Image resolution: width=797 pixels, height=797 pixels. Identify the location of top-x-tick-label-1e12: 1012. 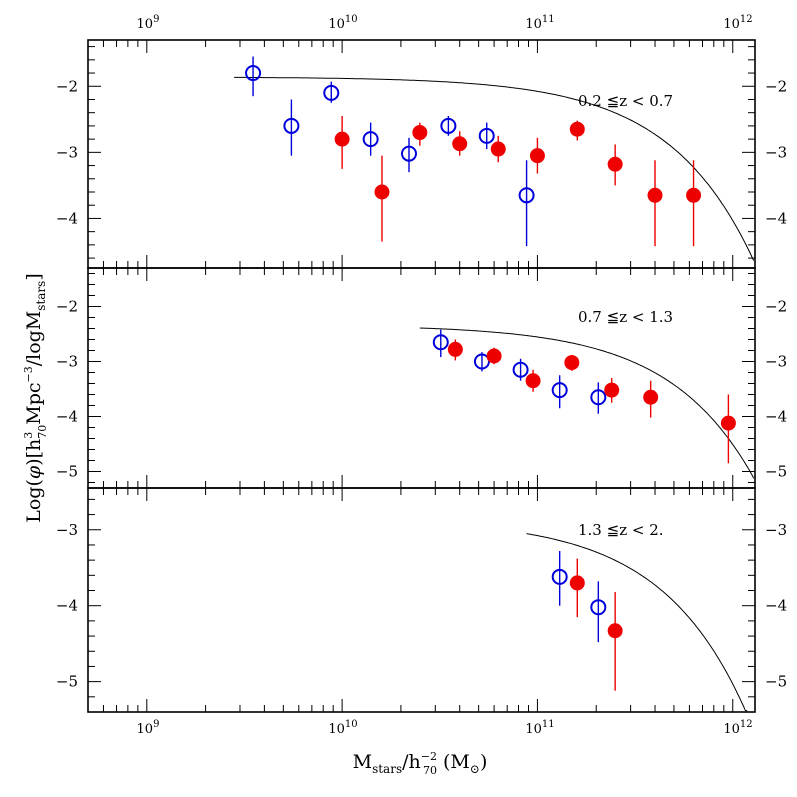
(737, 23).